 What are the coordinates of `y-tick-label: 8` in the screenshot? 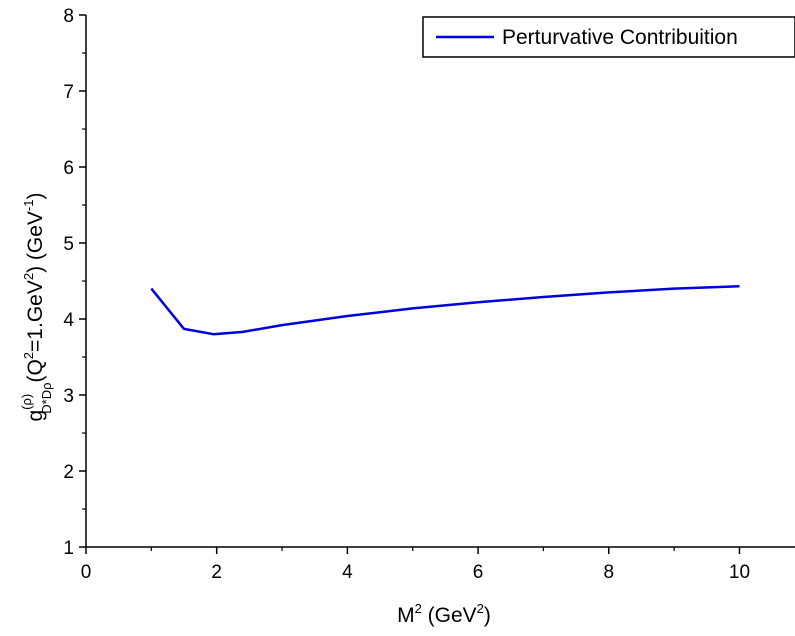 It's located at (68, 16).